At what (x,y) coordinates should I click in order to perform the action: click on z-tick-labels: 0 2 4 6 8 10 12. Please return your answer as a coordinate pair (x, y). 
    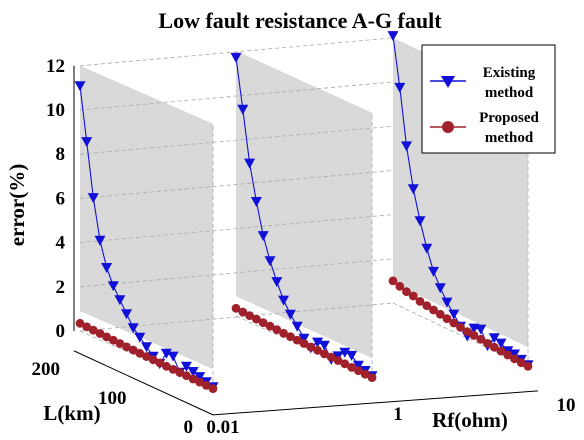
    Looking at the image, I should click on (56, 199).